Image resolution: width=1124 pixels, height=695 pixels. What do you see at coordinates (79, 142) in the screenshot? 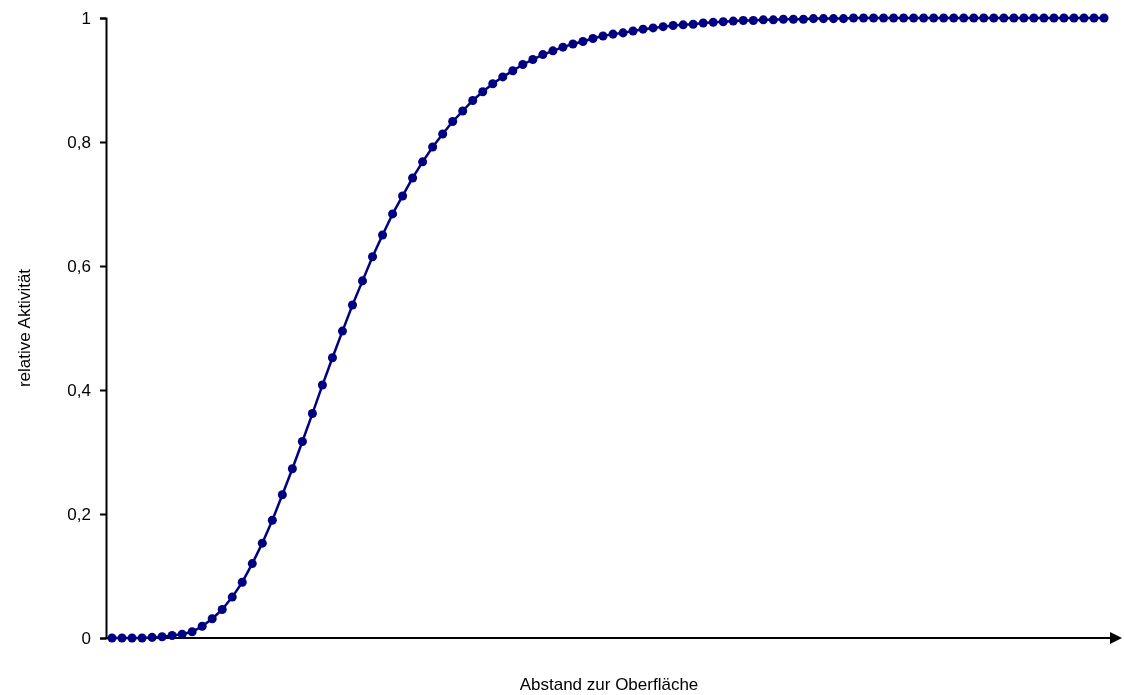
I see `y-tick-label: 0,8` at bounding box center [79, 142].